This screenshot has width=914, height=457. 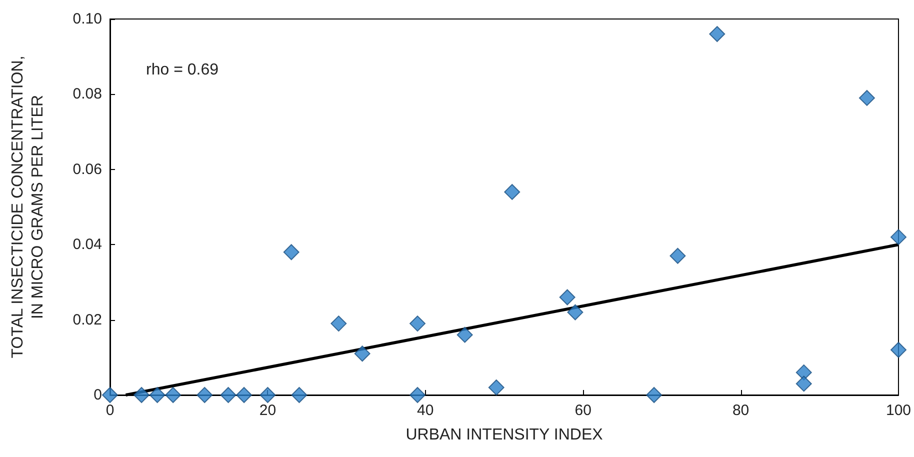 I want to click on y-tick-label: 0, so click(x=98, y=395).